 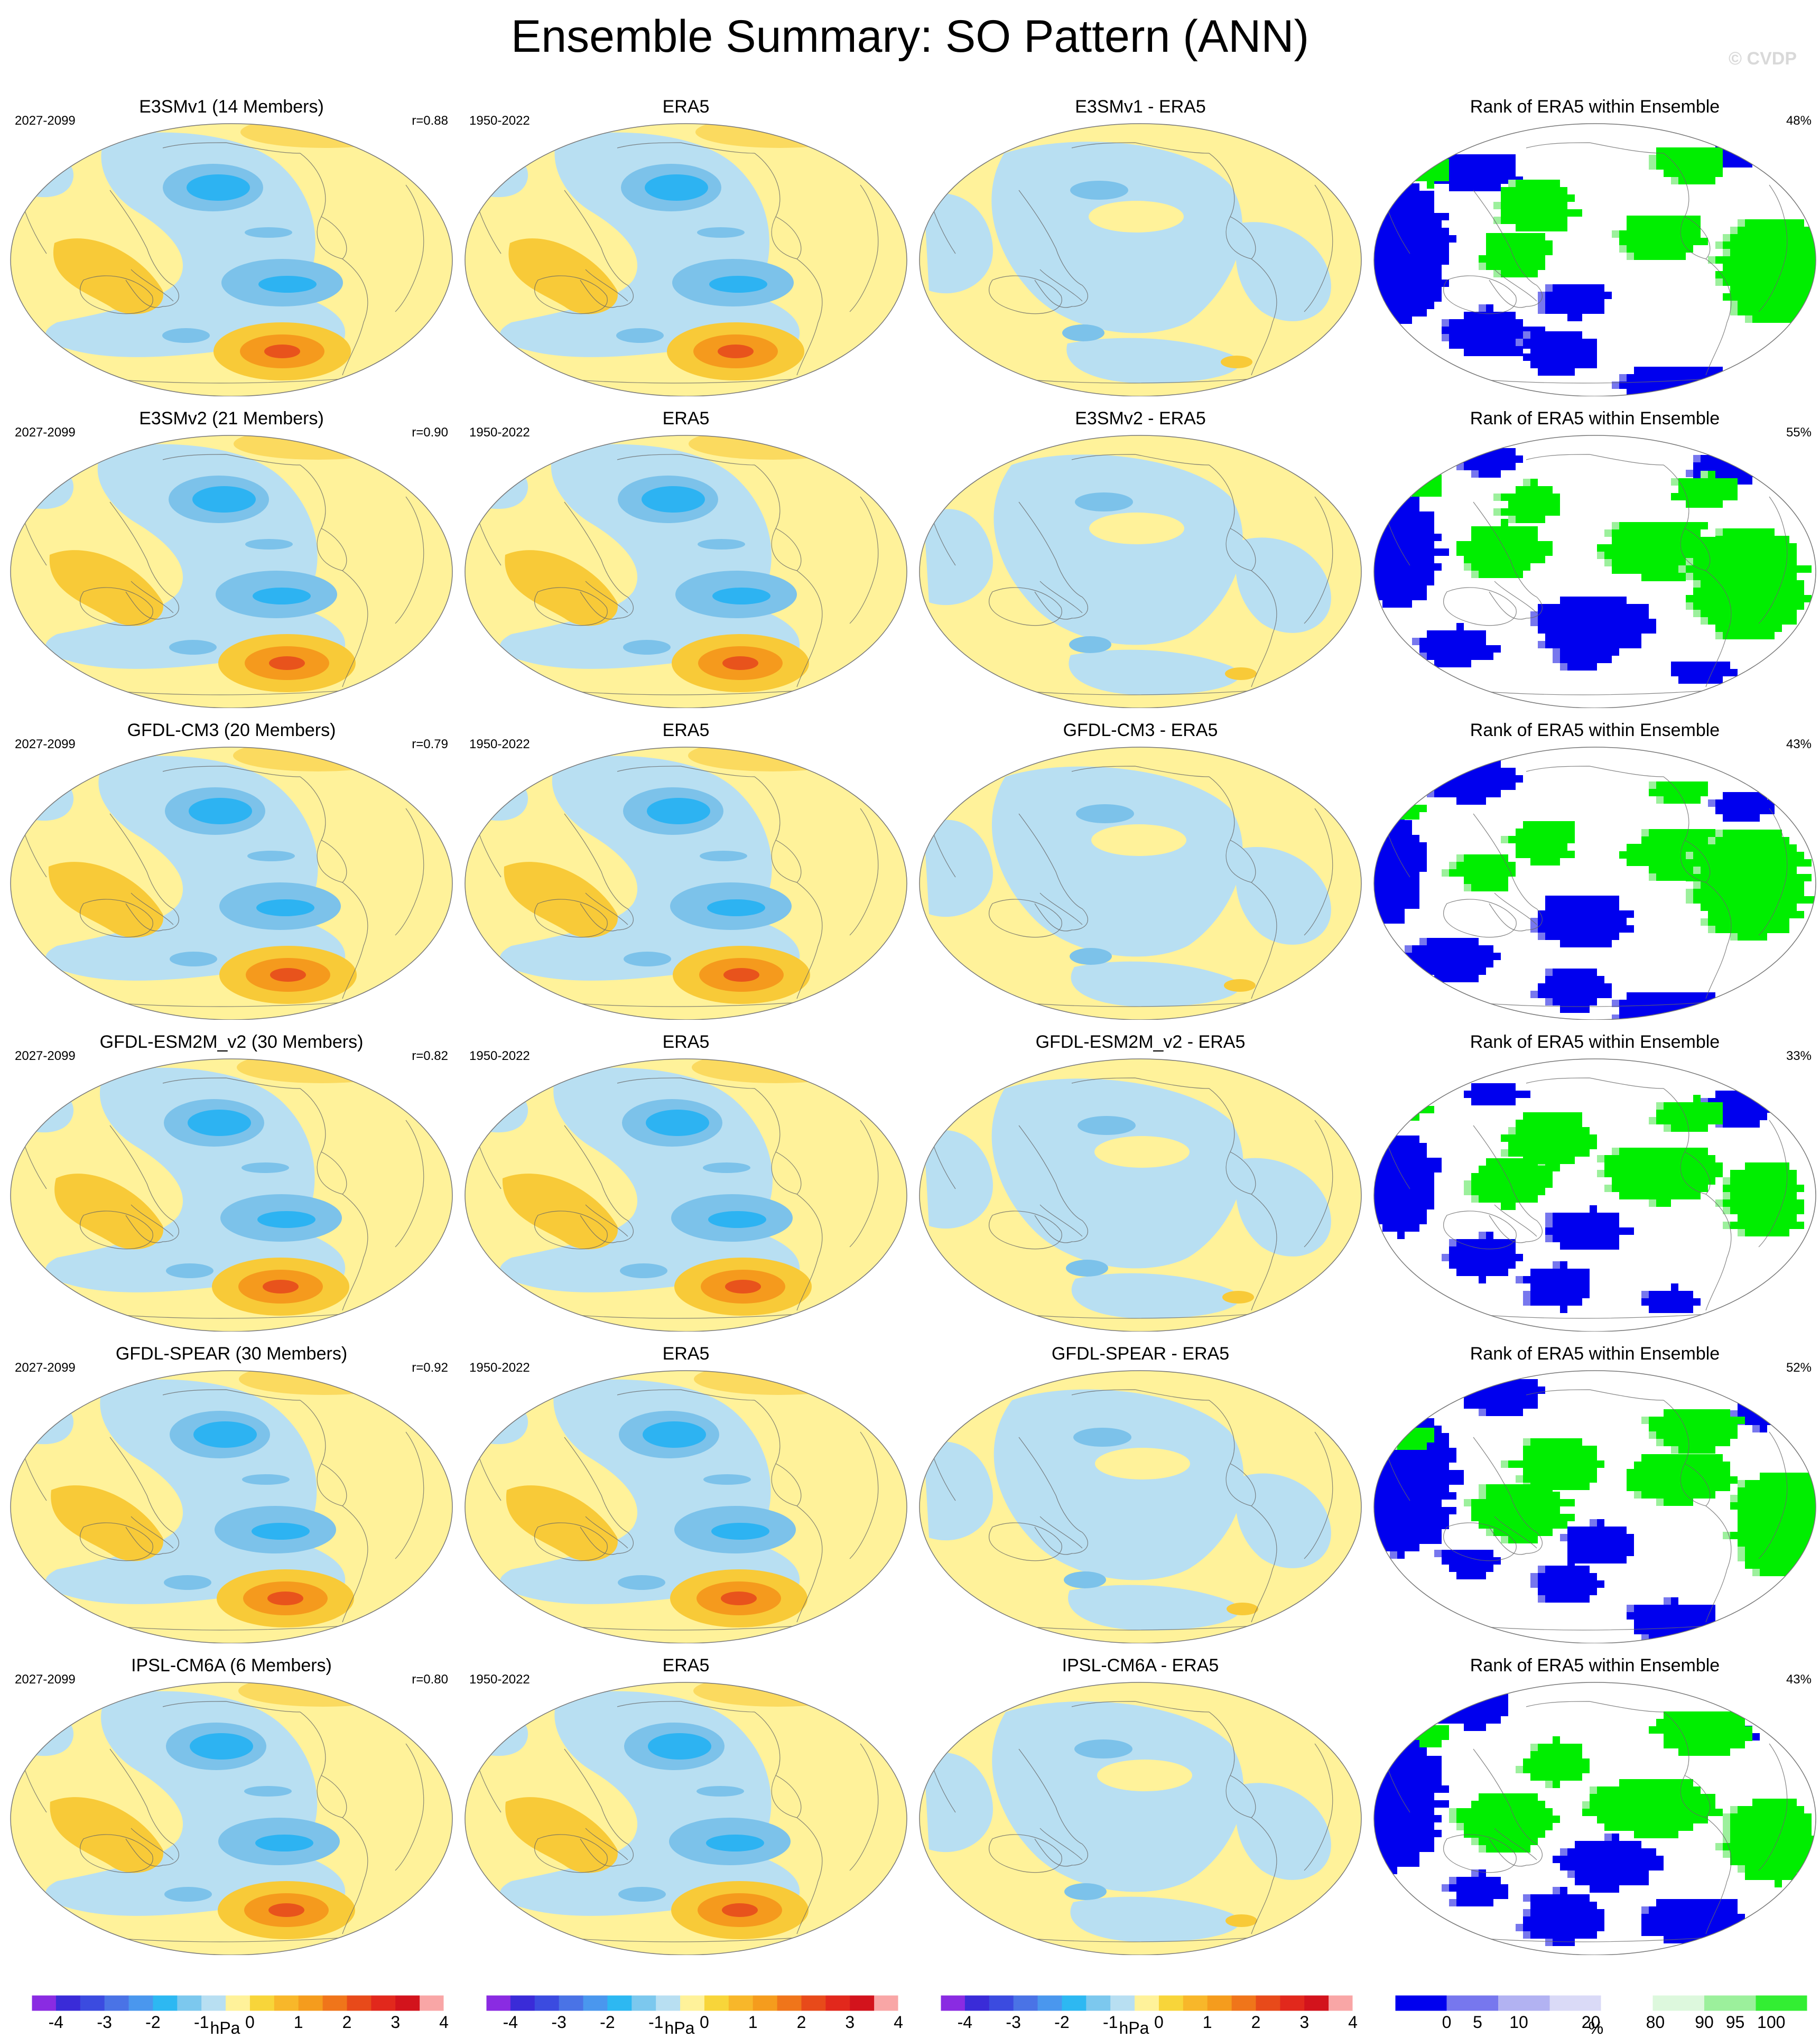 What do you see at coordinates (1518, 2022) in the screenshot?
I see `colorbar-tick-label: 10` at bounding box center [1518, 2022].